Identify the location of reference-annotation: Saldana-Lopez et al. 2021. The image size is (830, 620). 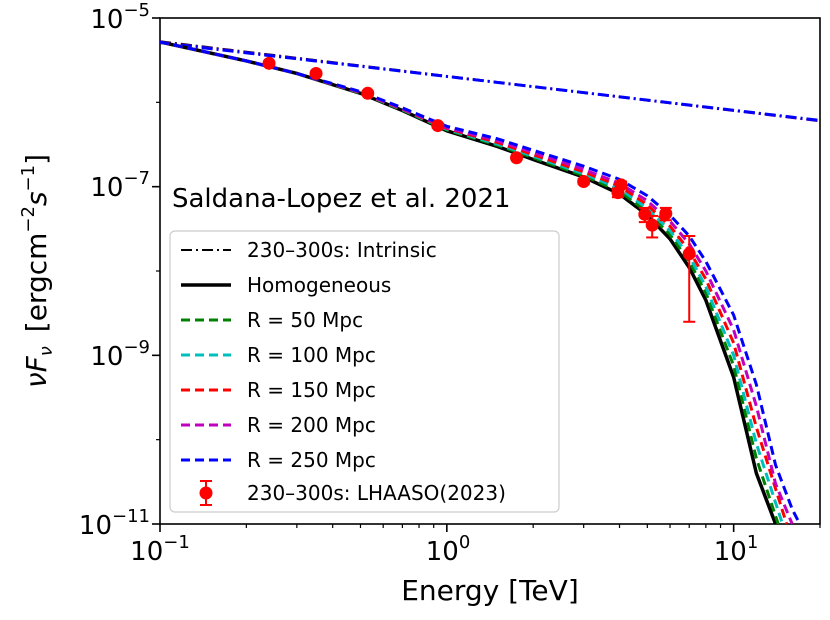
(341, 199).